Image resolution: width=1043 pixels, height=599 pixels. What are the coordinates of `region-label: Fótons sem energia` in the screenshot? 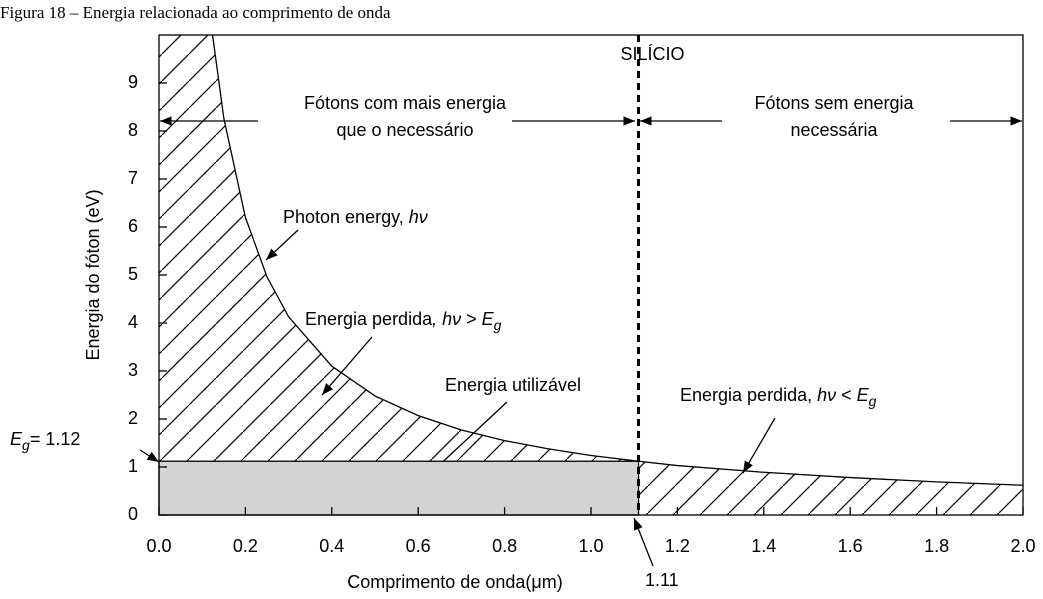 It's located at (834, 103).